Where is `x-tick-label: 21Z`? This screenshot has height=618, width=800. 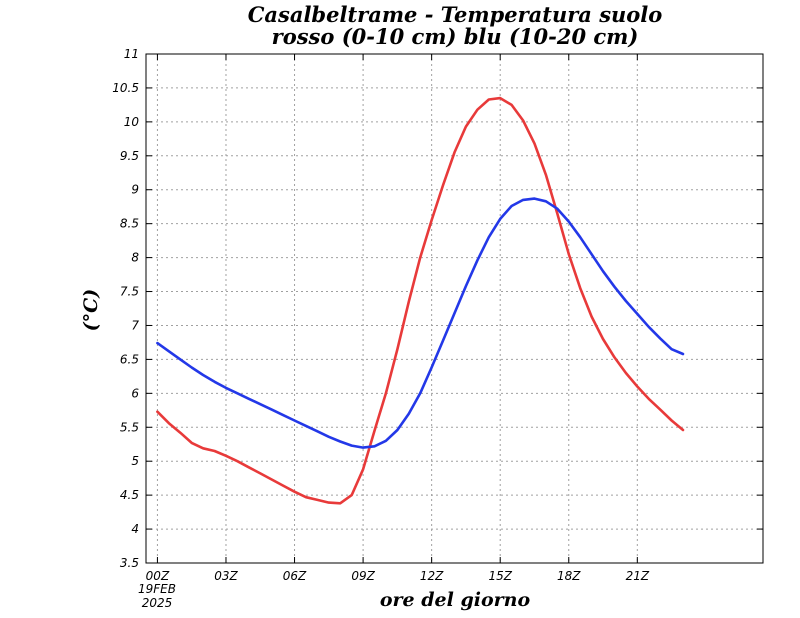
x-tick-label: 21Z is located at coordinates (638, 576).